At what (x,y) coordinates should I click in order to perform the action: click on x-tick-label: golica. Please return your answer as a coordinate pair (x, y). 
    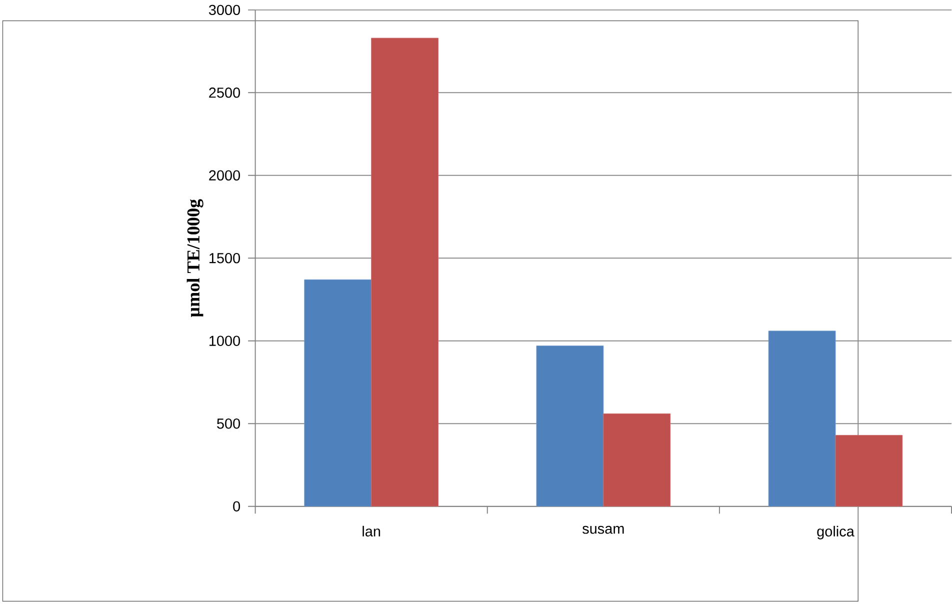
    Looking at the image, I should click on (835, 533).